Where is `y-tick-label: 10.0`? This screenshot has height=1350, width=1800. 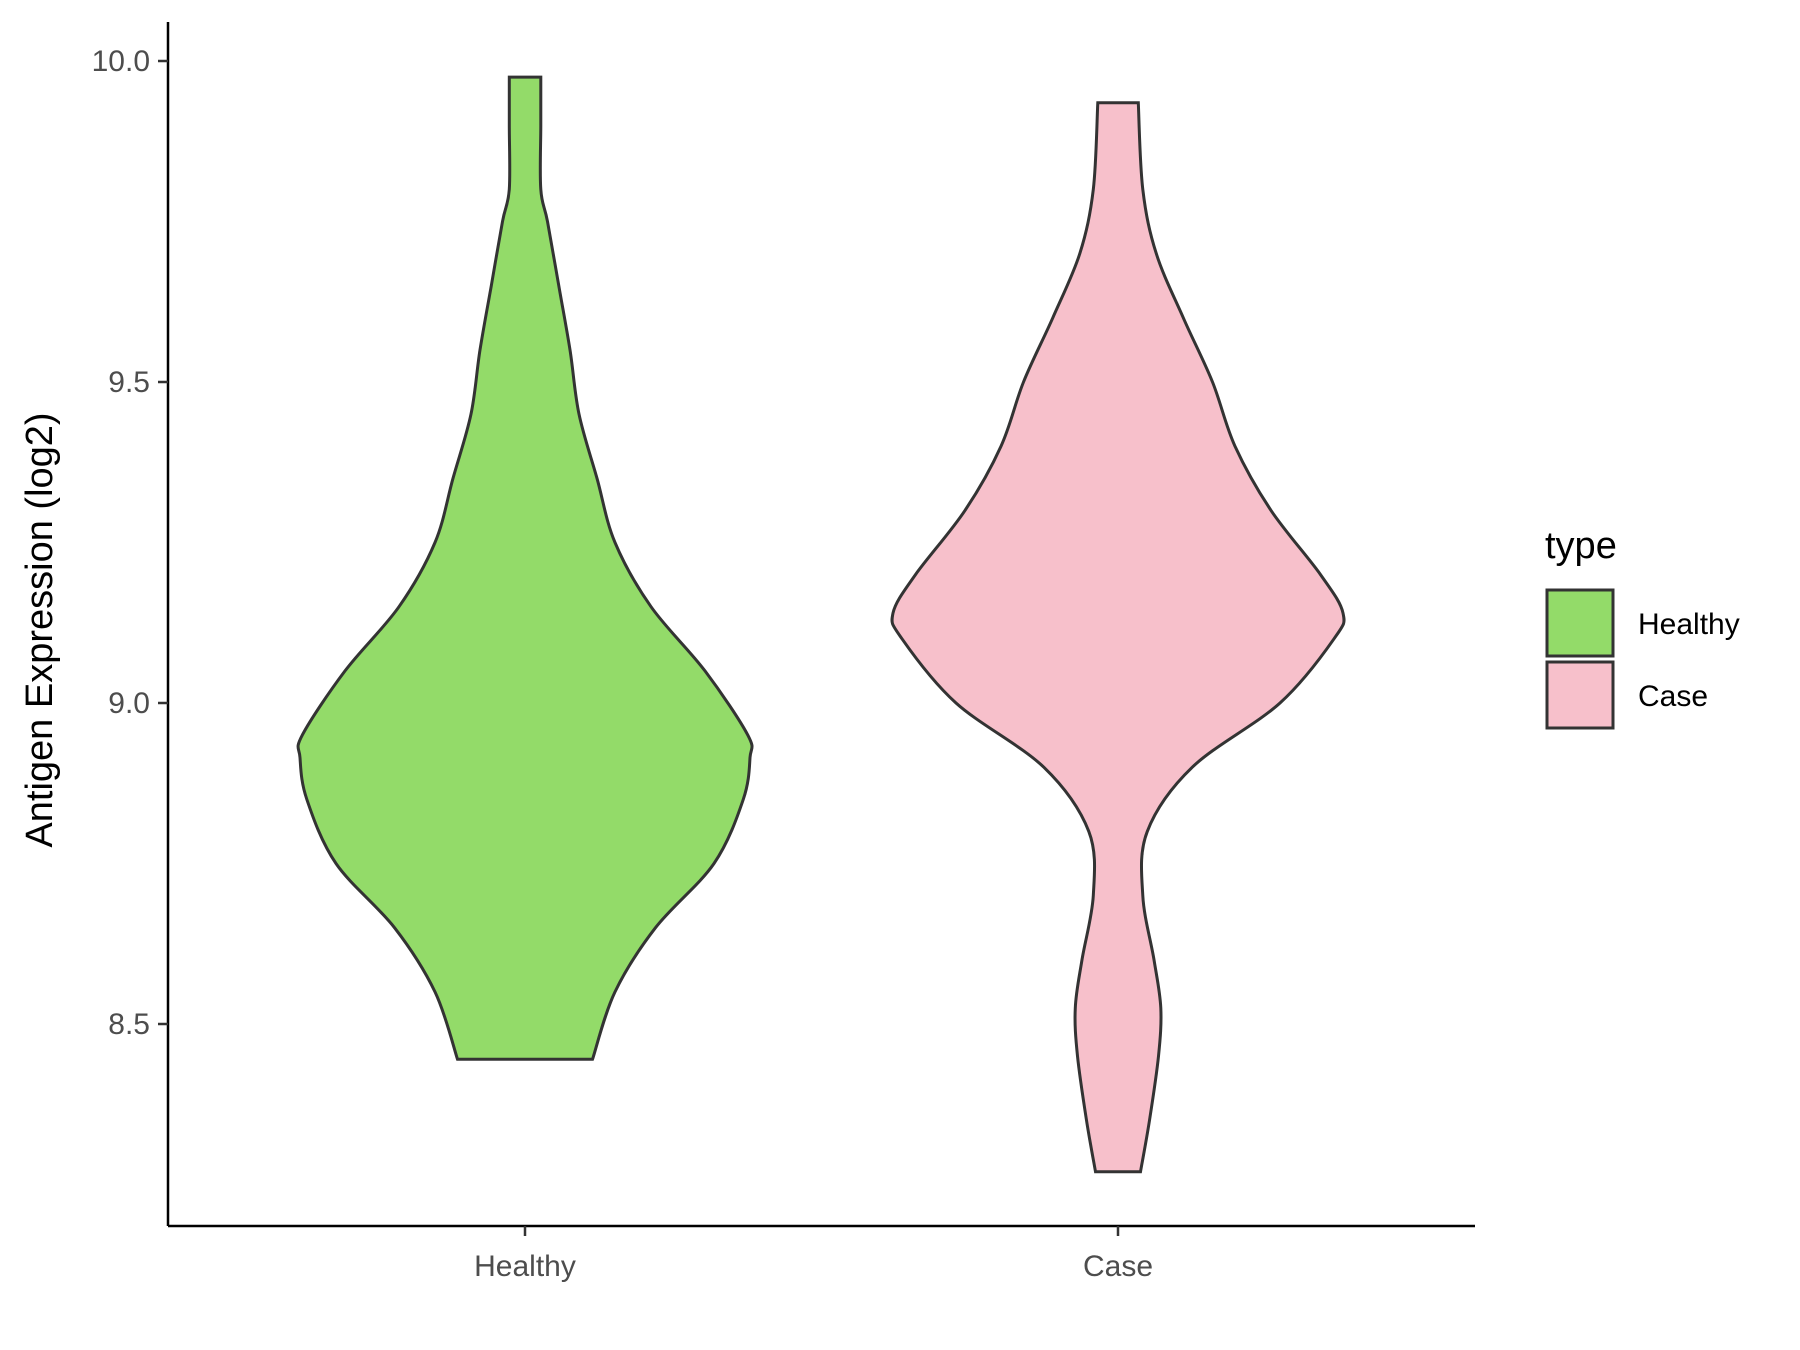
y-tick-label: 10.0 is located at coordinates (121, 61).